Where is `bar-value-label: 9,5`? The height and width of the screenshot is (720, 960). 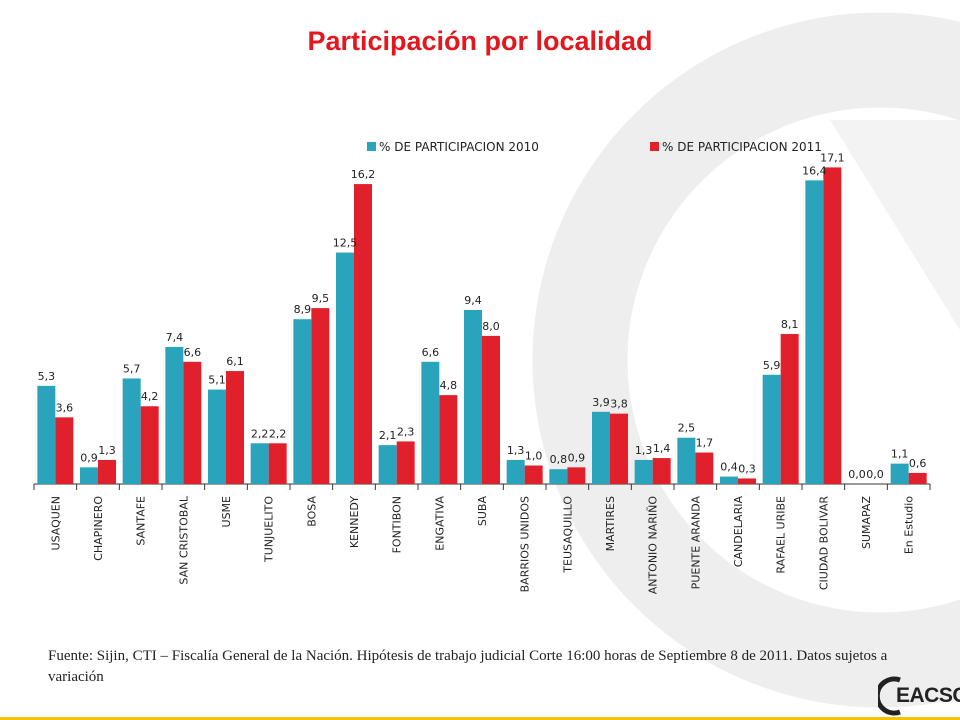 bar-value-label: 9,5 is located at coordinates (321, 298).